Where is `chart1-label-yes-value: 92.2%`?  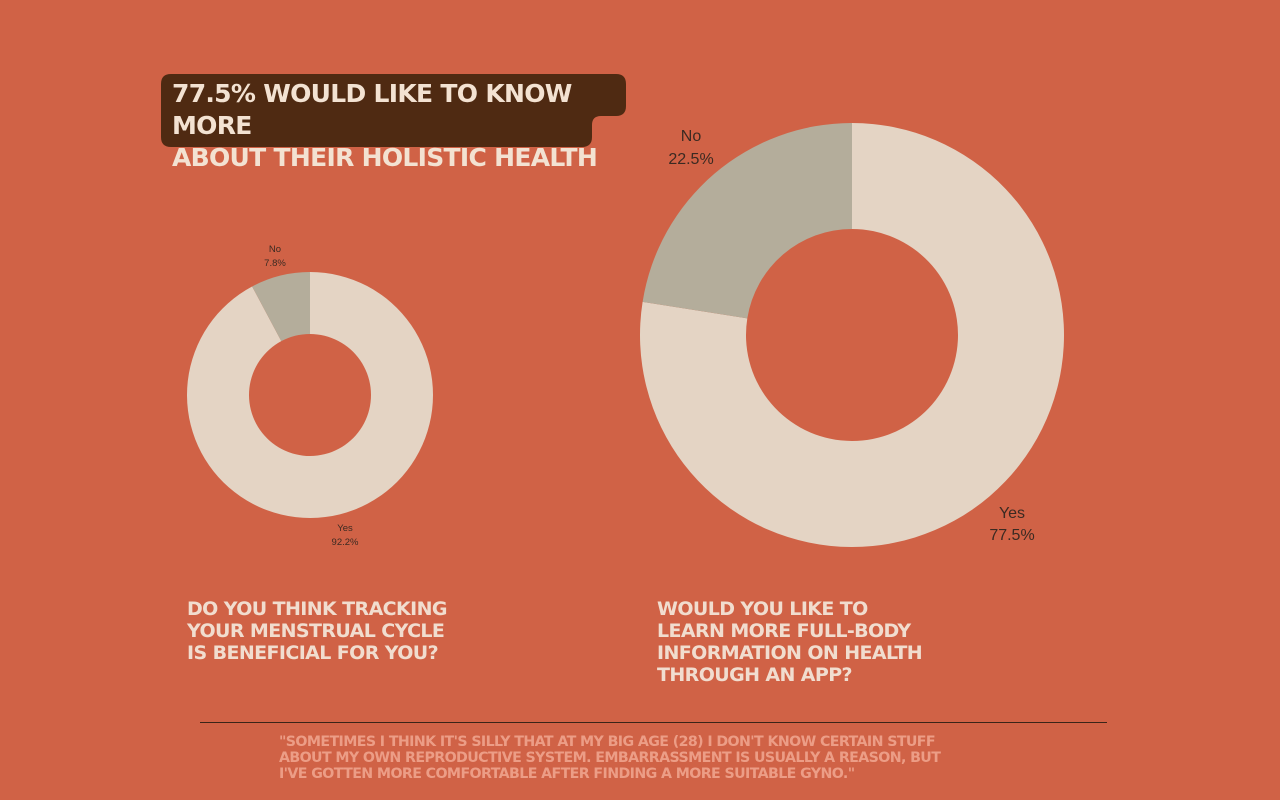
chart1-label-yes-value: 92.2% is located at coordinates (345, 542).